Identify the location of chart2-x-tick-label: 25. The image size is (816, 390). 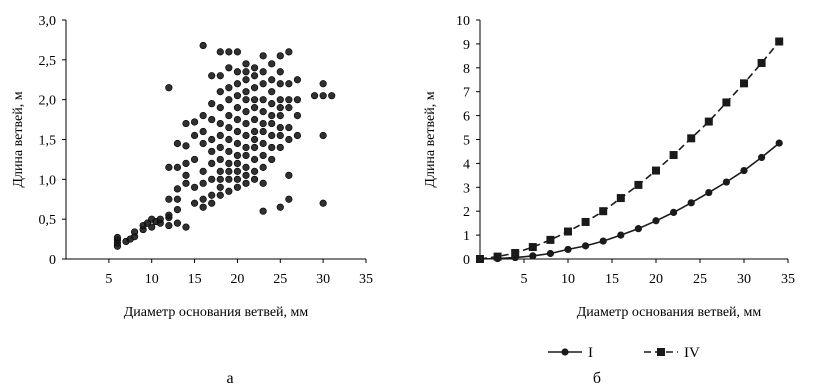
(700, 279).